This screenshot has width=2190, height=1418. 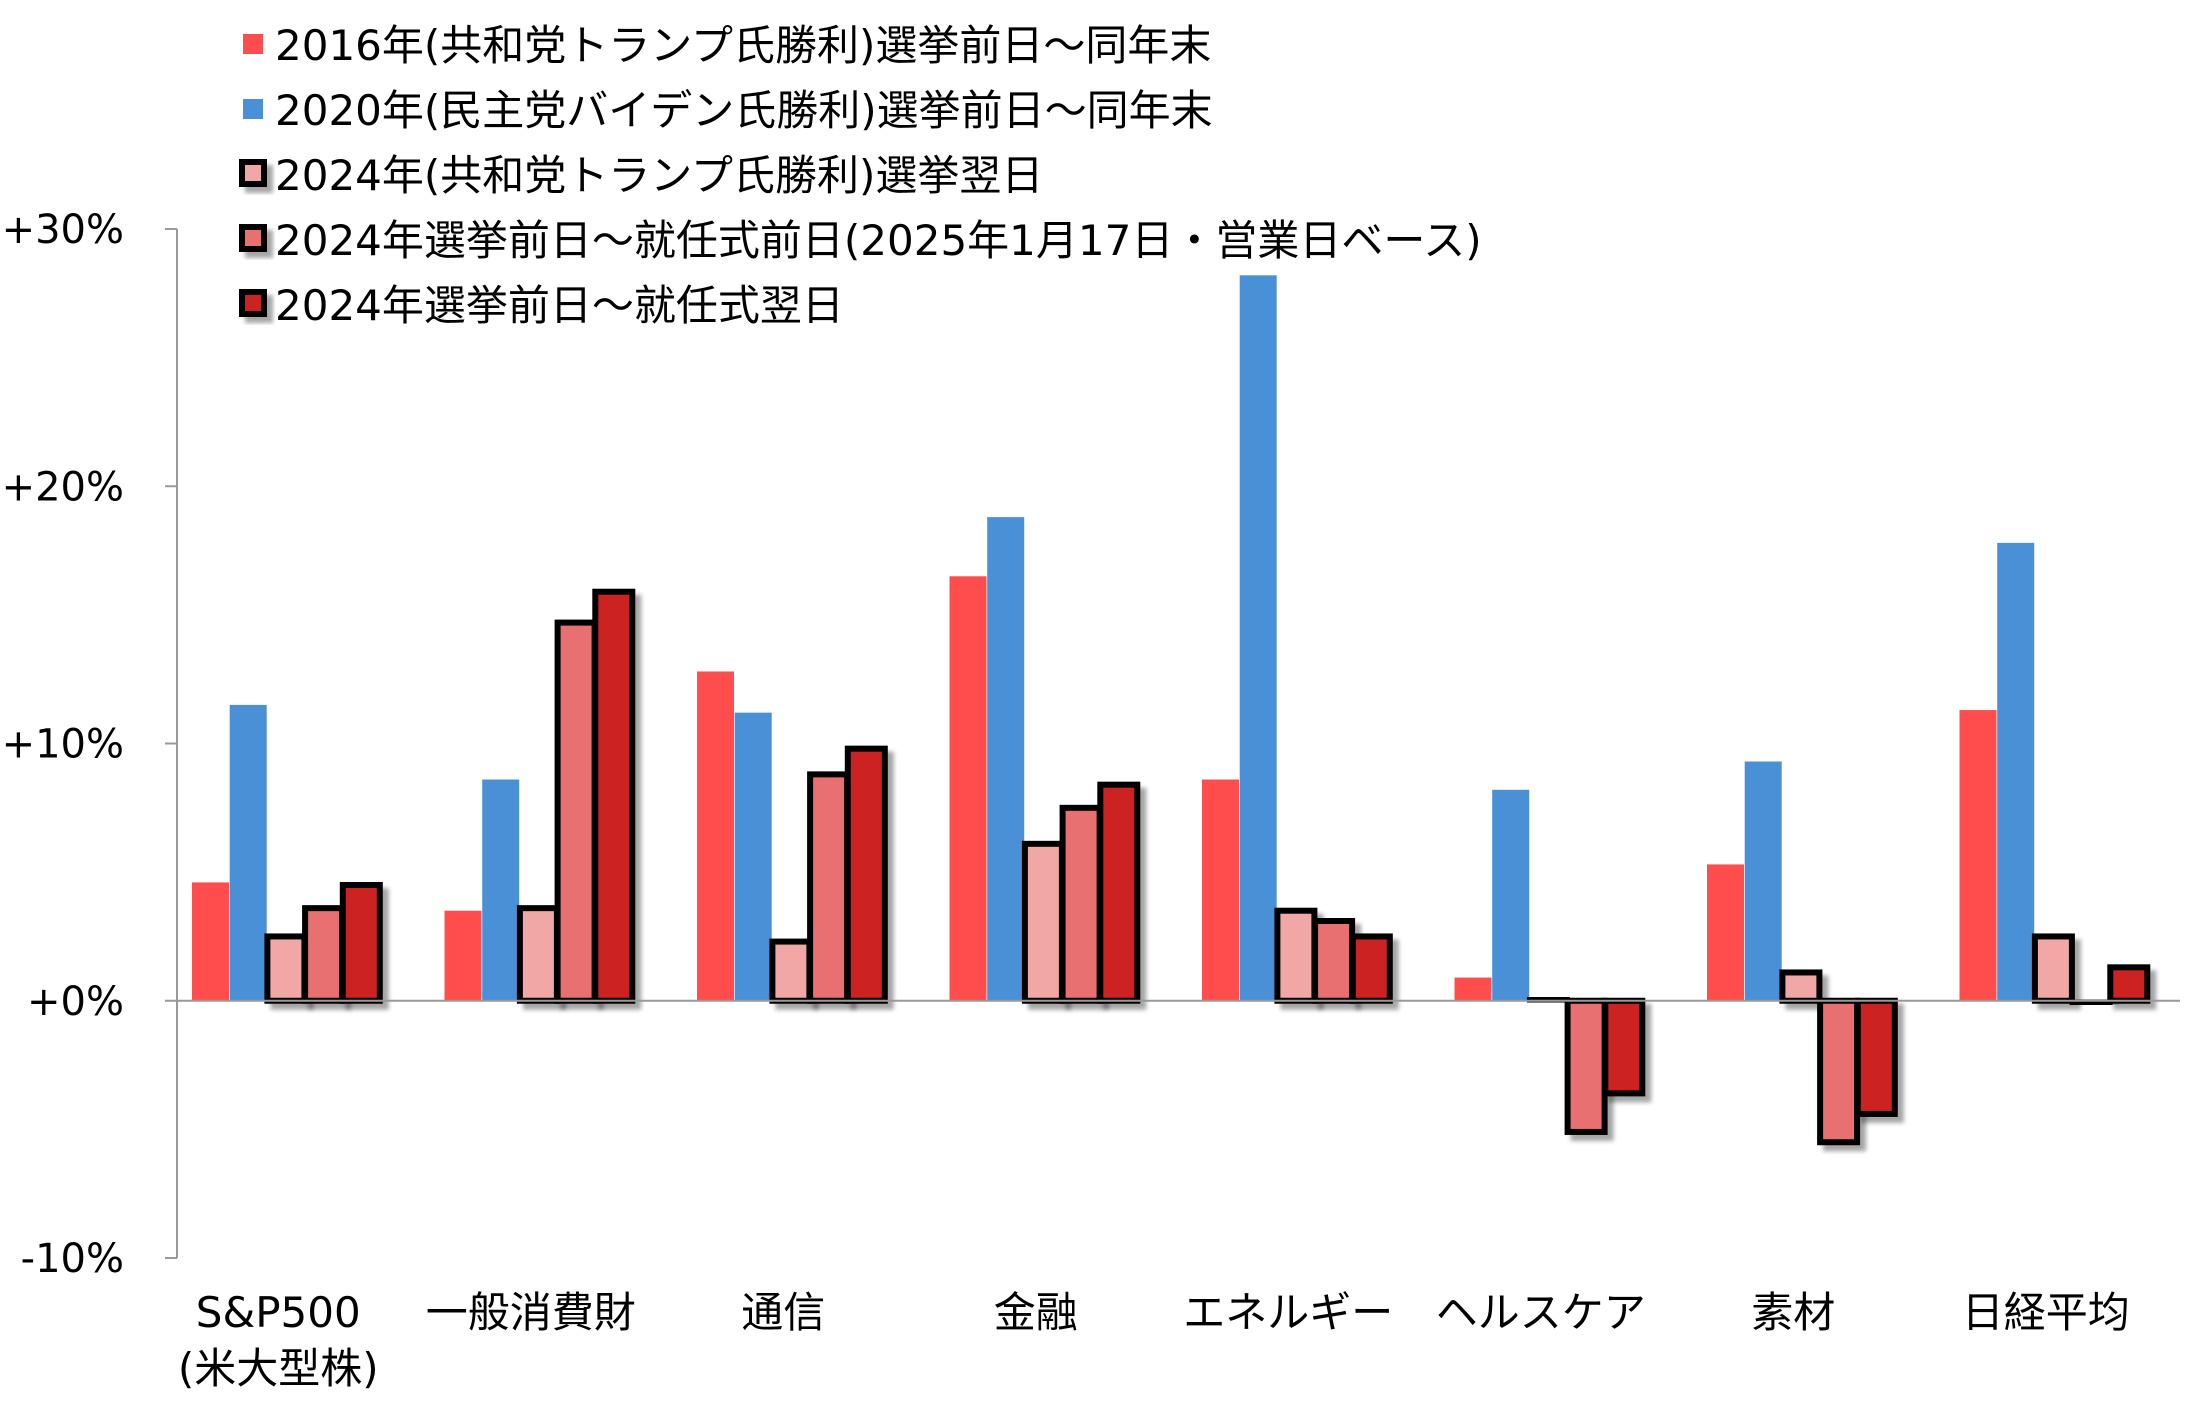 I want to click on y-tick-label: +10%, so click(x=63, y=745).